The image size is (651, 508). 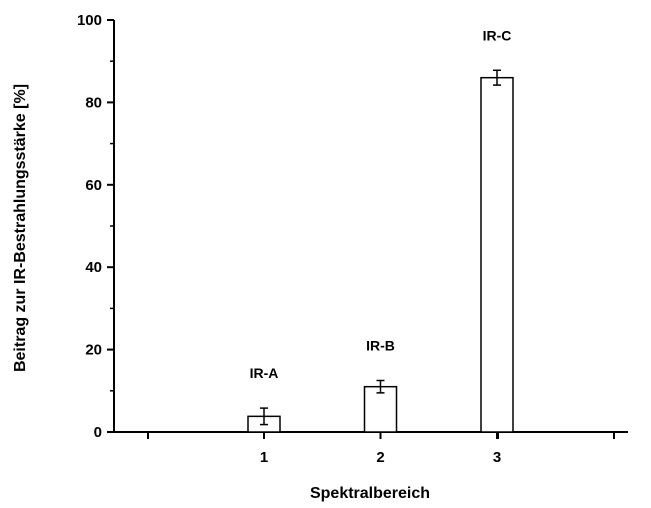 I want to click on y-axis-title: Beitrag zur IR-Bestrahlungsstärke [%], so click(x=20, y=228).